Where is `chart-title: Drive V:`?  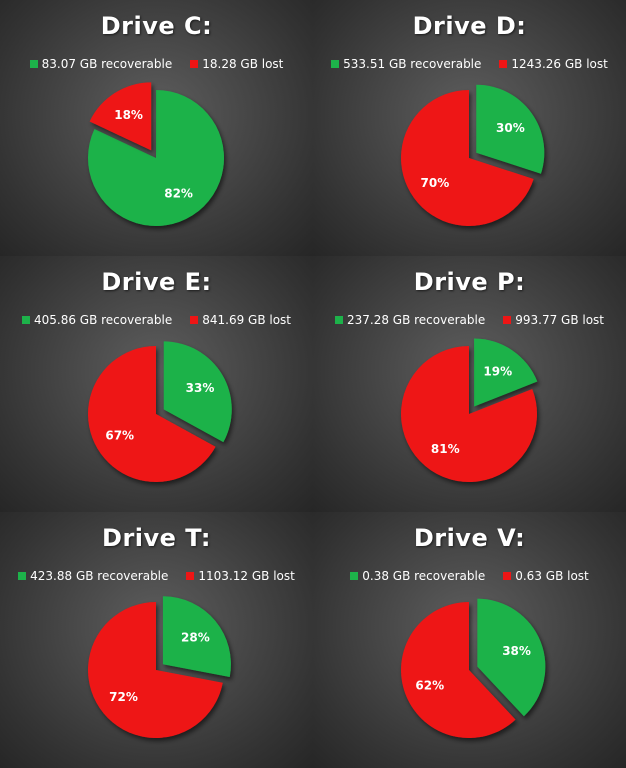 chart-title: Drive V: is located at coordinates (469, 538).